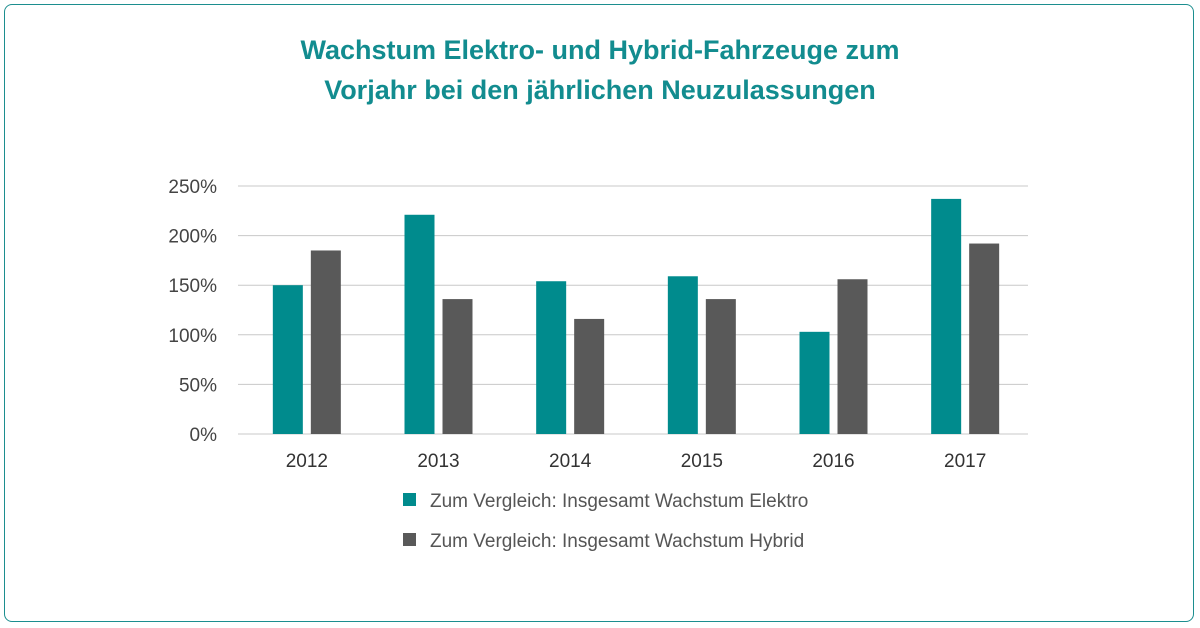  What do you see at coordinates (702, 461) in the screenshot?
I see `x-tick-label: 2015` at bounding box center [702, 461].